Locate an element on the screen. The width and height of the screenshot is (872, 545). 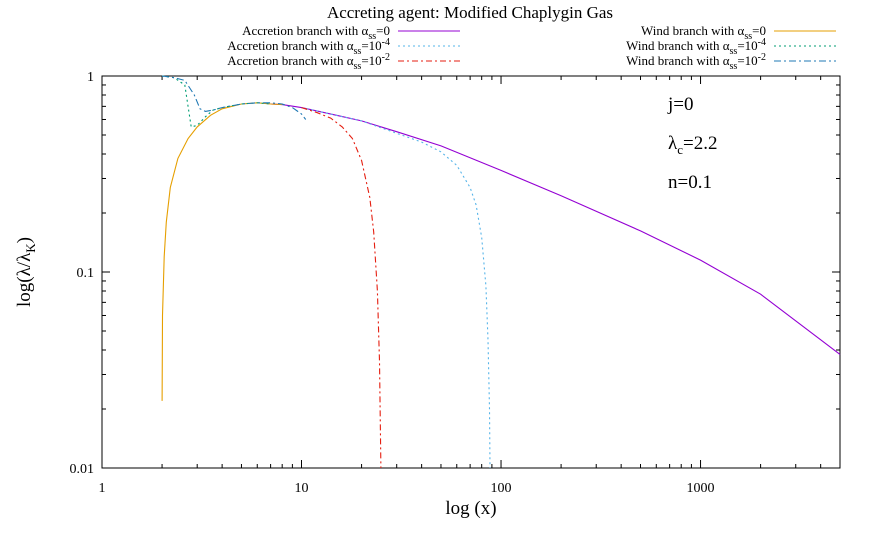
y-tick-label: 0.01 is located at coordinates (82, 469).